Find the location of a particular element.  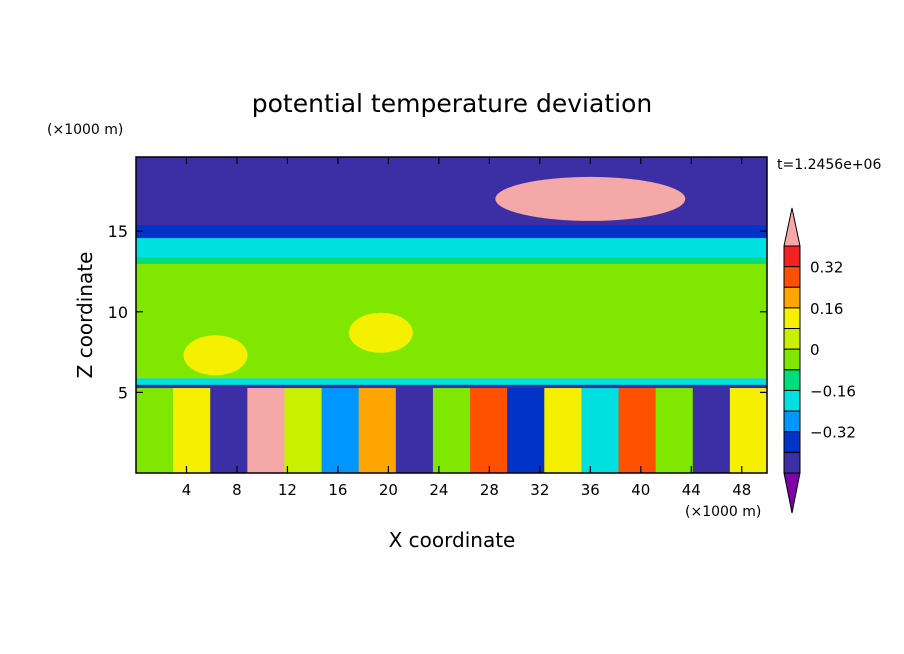

colorbar-tick-label: 0.32 is located at coordinates (826, 268).